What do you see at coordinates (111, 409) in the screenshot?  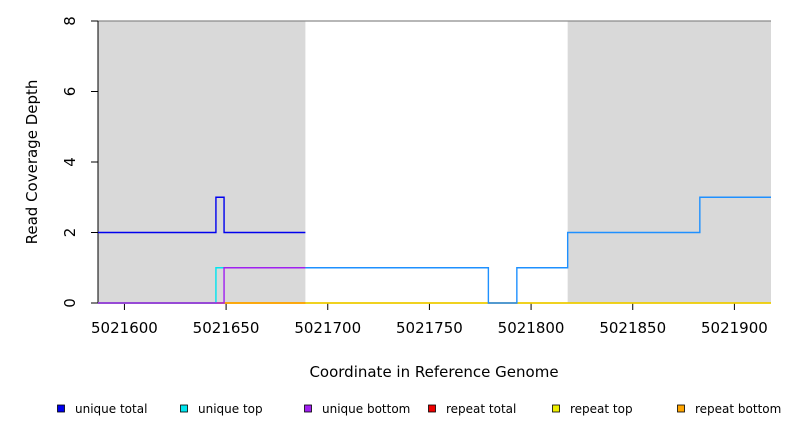 I see `legend-label-unique-total: unique total` at bounding box center [111, 409].